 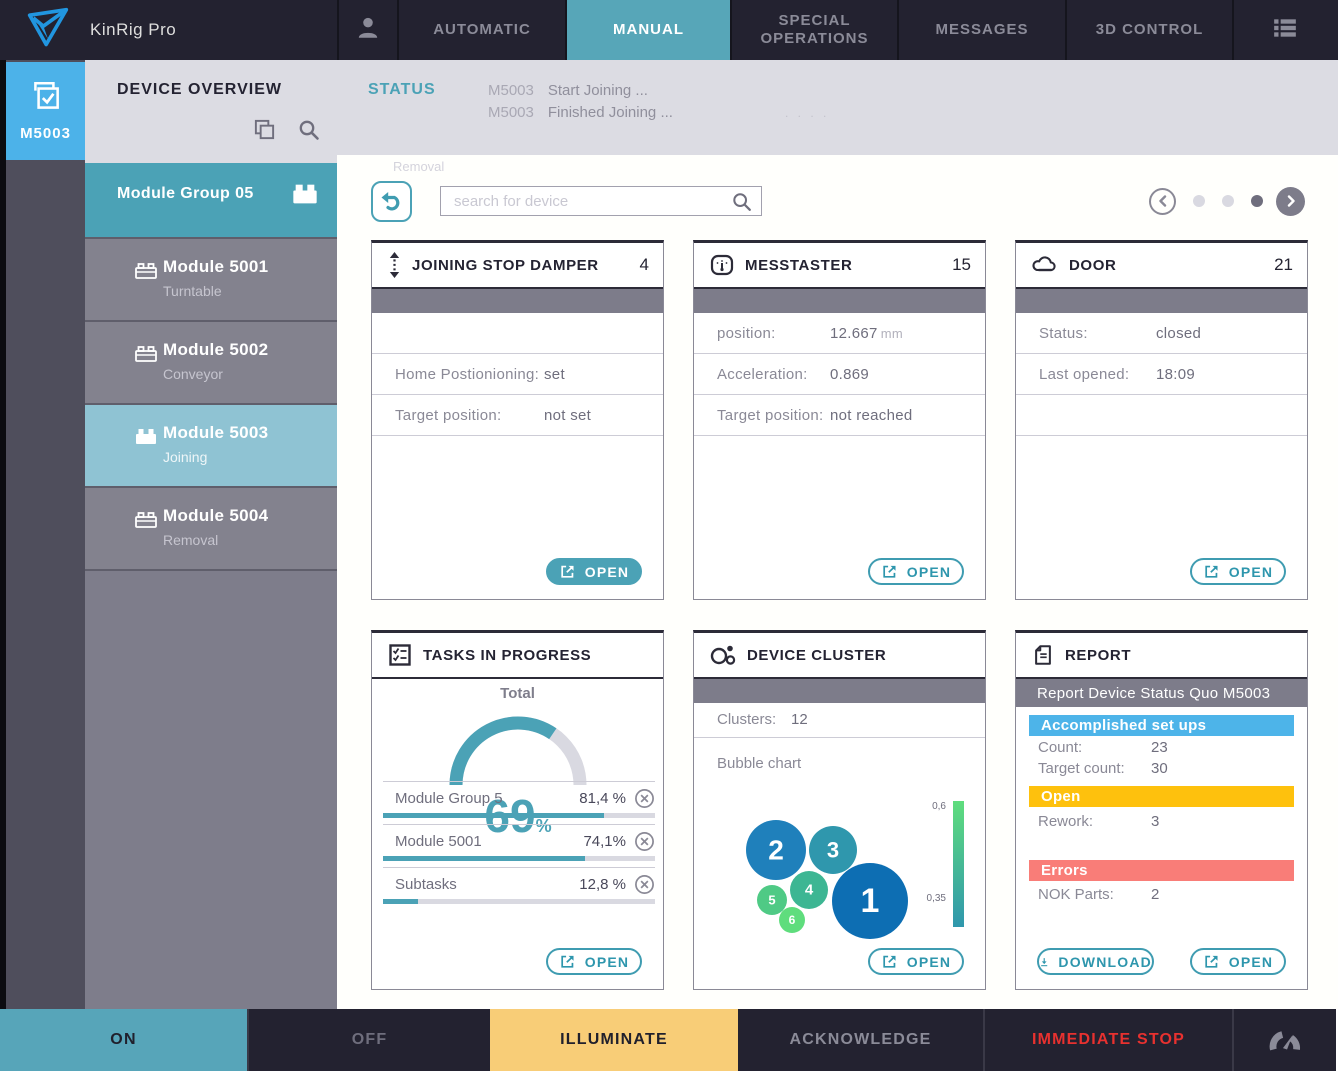 What do you see at coordinates (861, 1040) in the screenshot?
I see `acknowledge-button: ACKNOWLEDGE` at bounding box center [861, 1040].